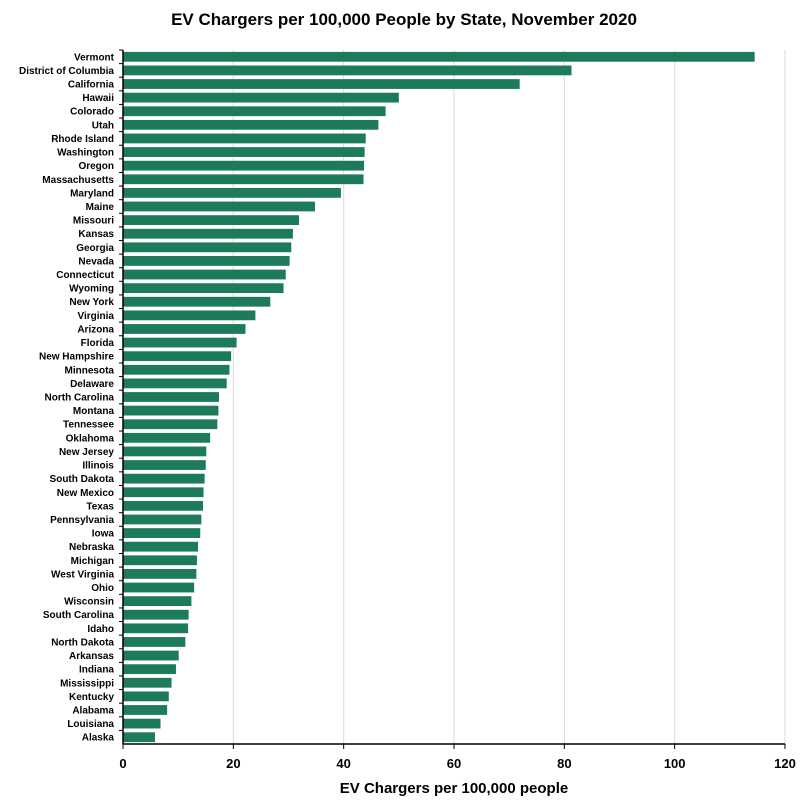 This screenshot has width=809, height=812. I want to click on category-label: Virginia, so click(96, 316).